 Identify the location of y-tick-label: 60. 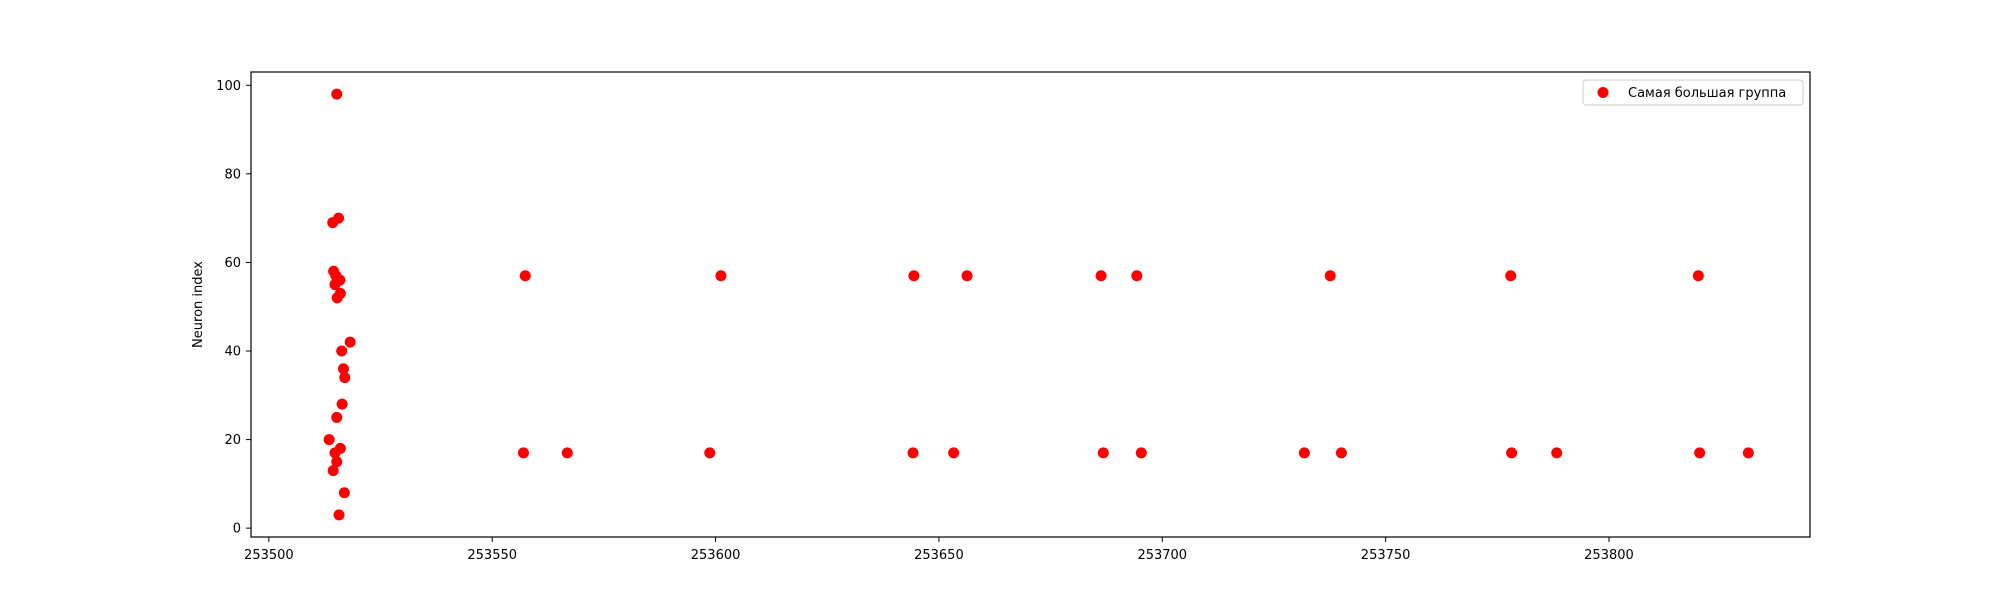
(232, 263).